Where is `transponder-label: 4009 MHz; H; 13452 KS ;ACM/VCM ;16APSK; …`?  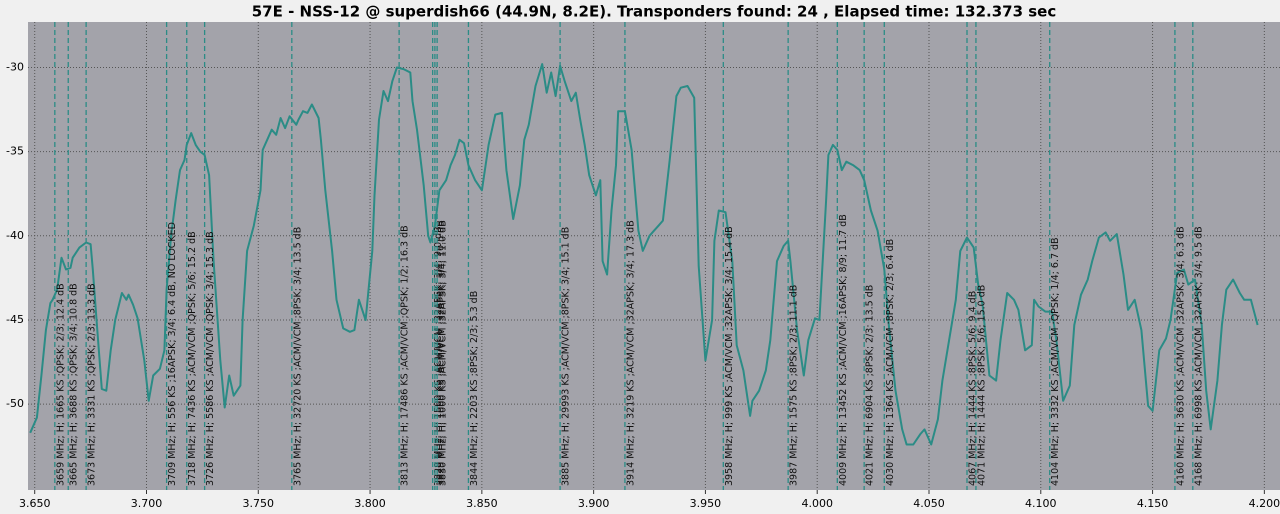
transponder-label: 4009 MHz; H; 13452 KS ;ACM/VCM ;16APSK; … is located at coordinates (843, 350).